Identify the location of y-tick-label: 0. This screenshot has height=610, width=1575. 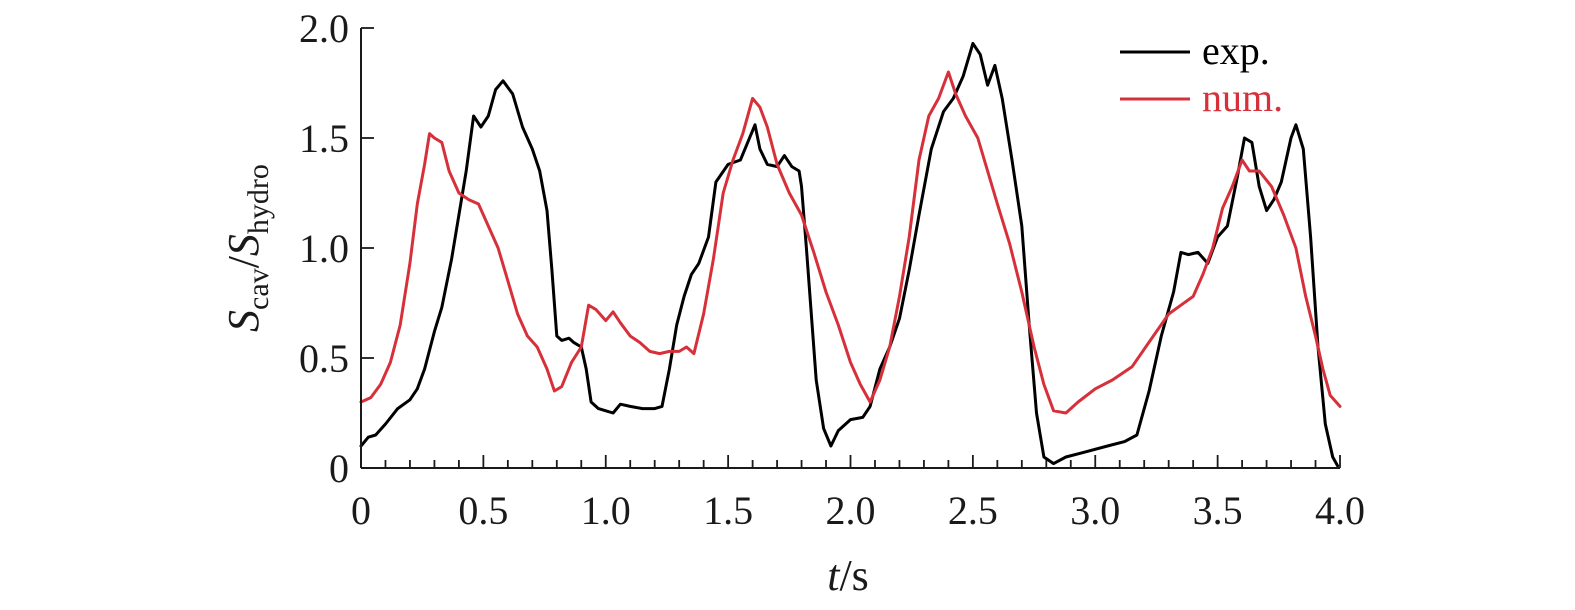
(339, 468).